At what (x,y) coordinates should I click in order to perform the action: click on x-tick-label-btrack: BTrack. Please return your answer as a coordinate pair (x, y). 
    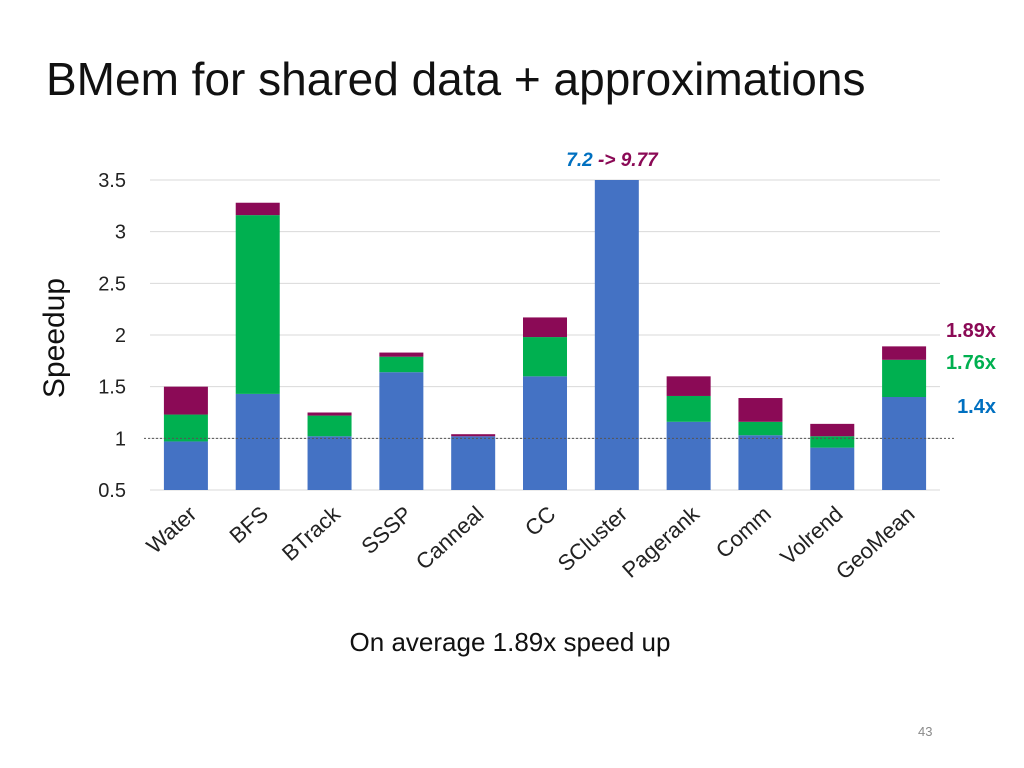
    Looking at the image, I should click on (311, 532).